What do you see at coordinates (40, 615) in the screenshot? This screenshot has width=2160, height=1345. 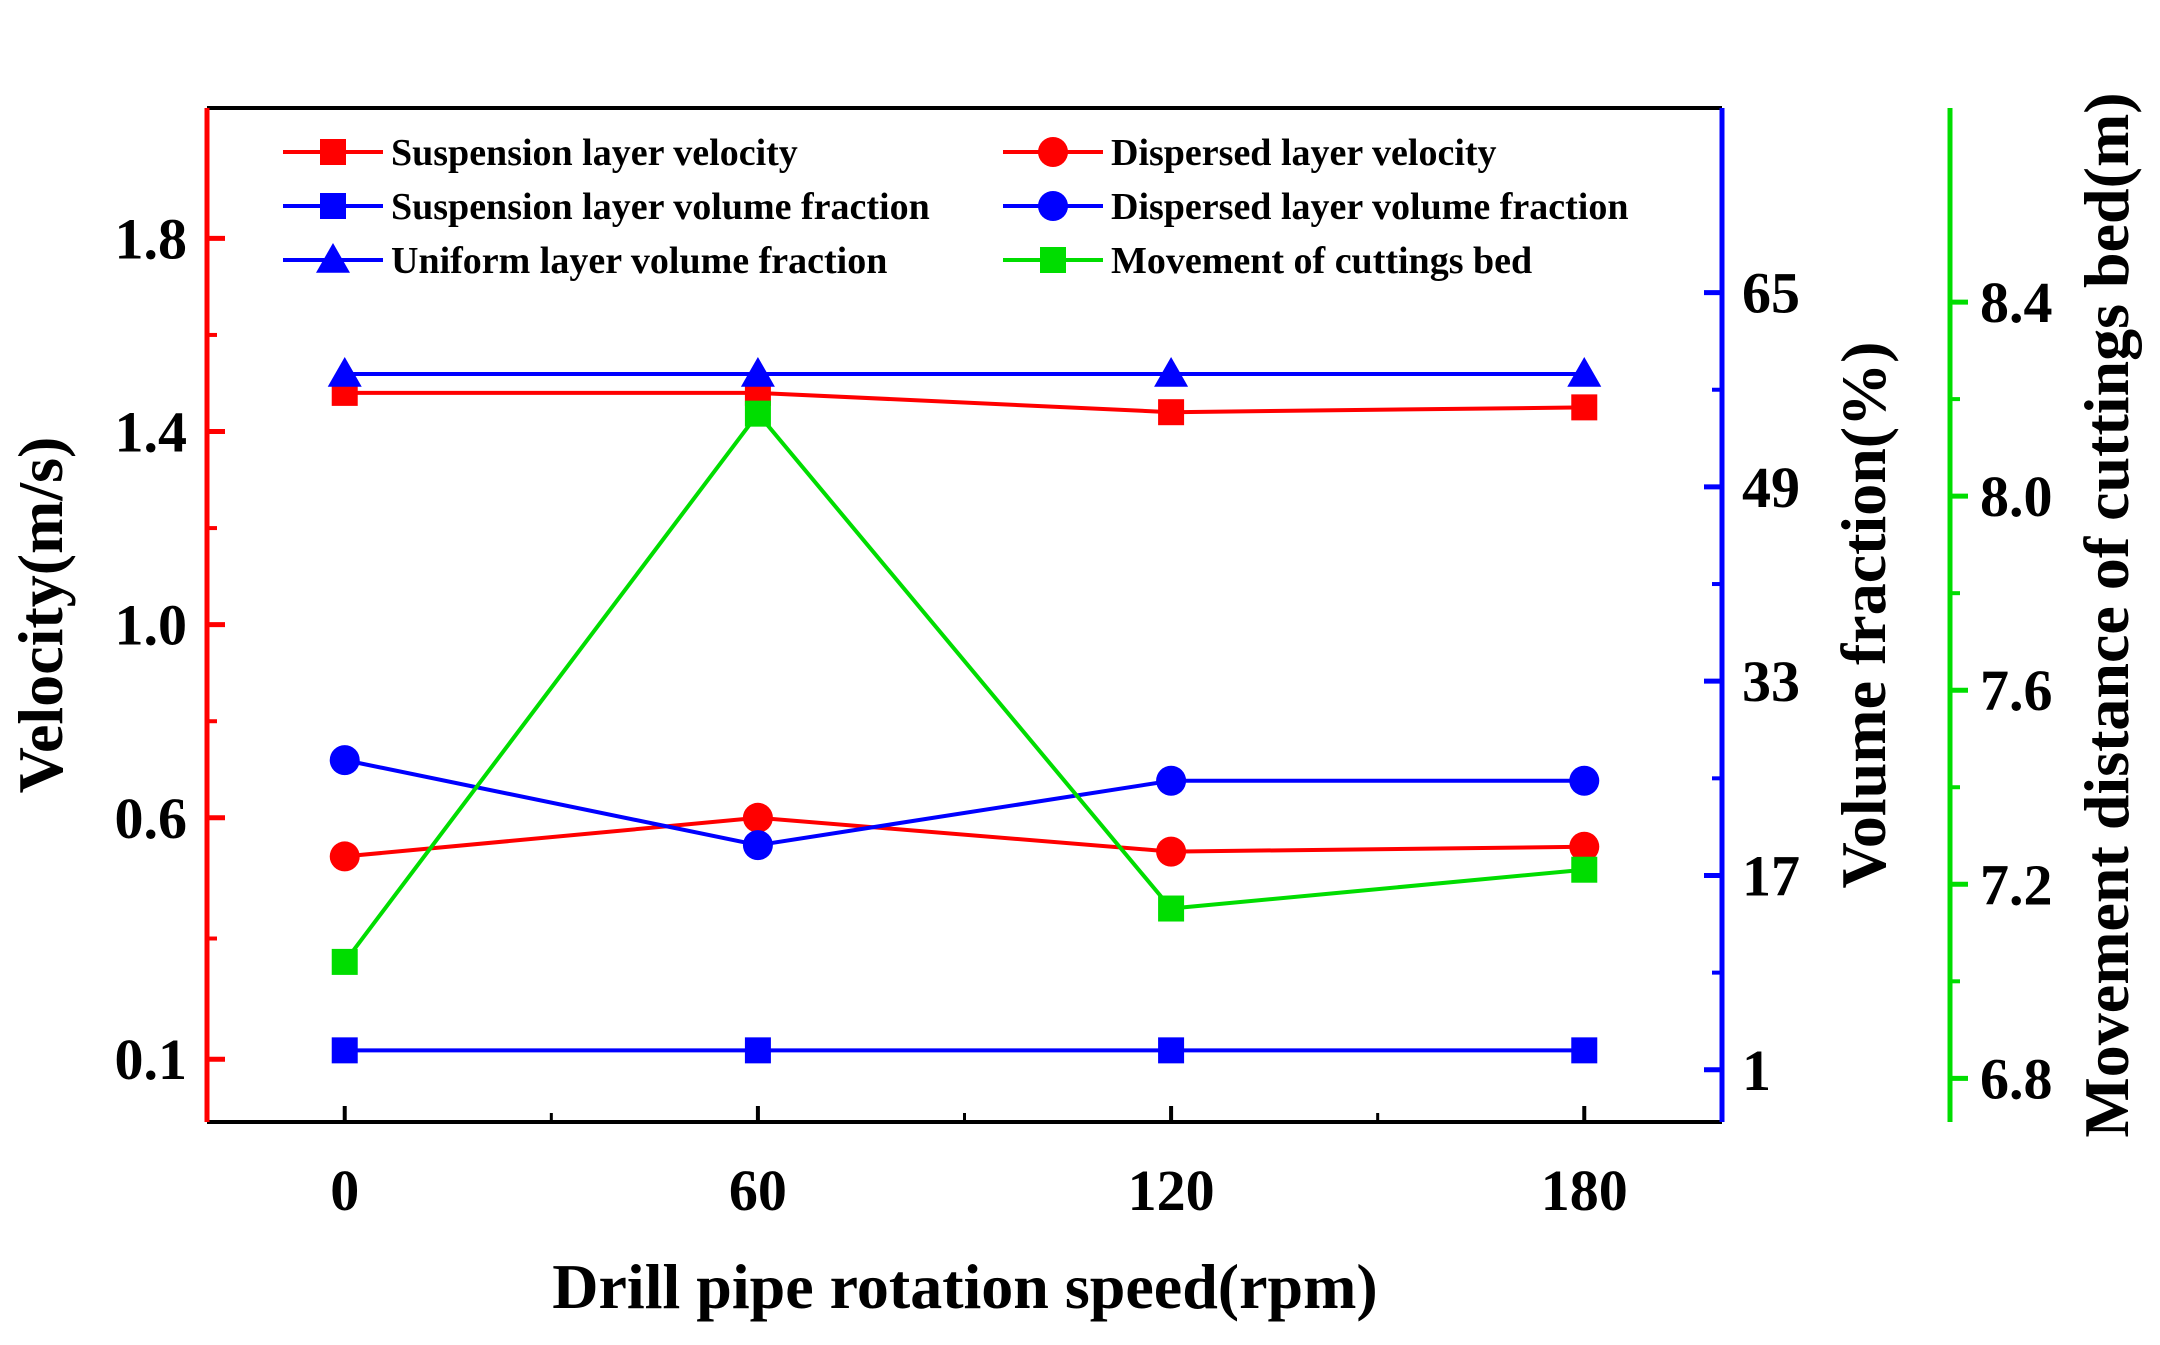 I see `velocity-axis-title: Velocity(m/s)` at bounding box center [40, 615].